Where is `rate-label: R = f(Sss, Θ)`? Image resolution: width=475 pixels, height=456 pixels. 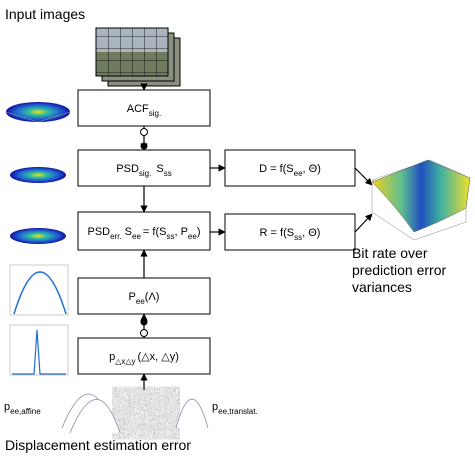
rate-label: R = f(Sss, Θ) is located at coordinates (290, 234).